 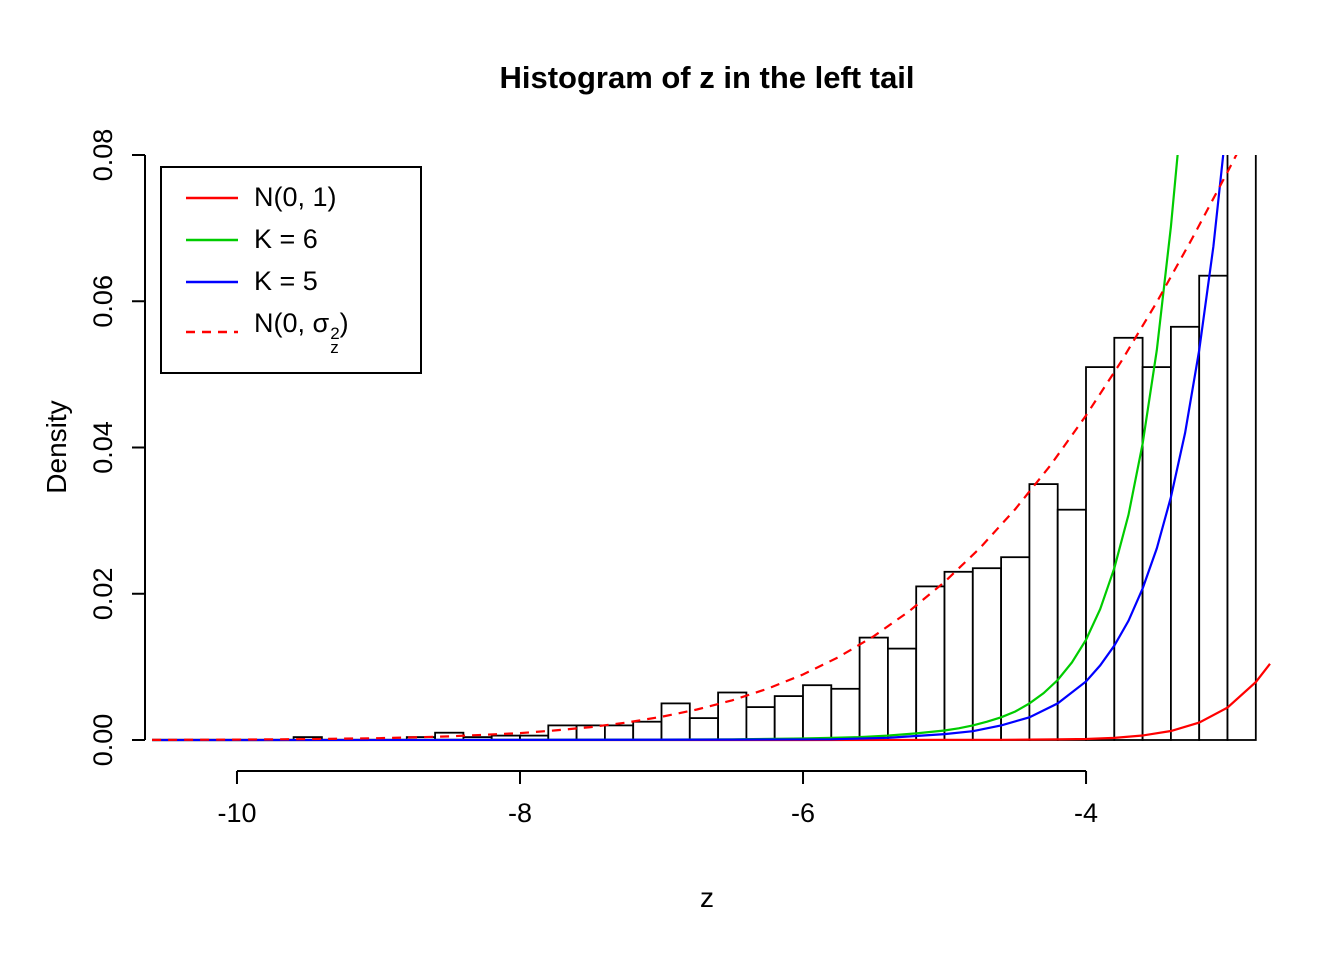 What do you see at coordinates (292, 323) in the screenshot?
I see `legend-label-prefix: N(0, σ` at bounding box center [292, 323].